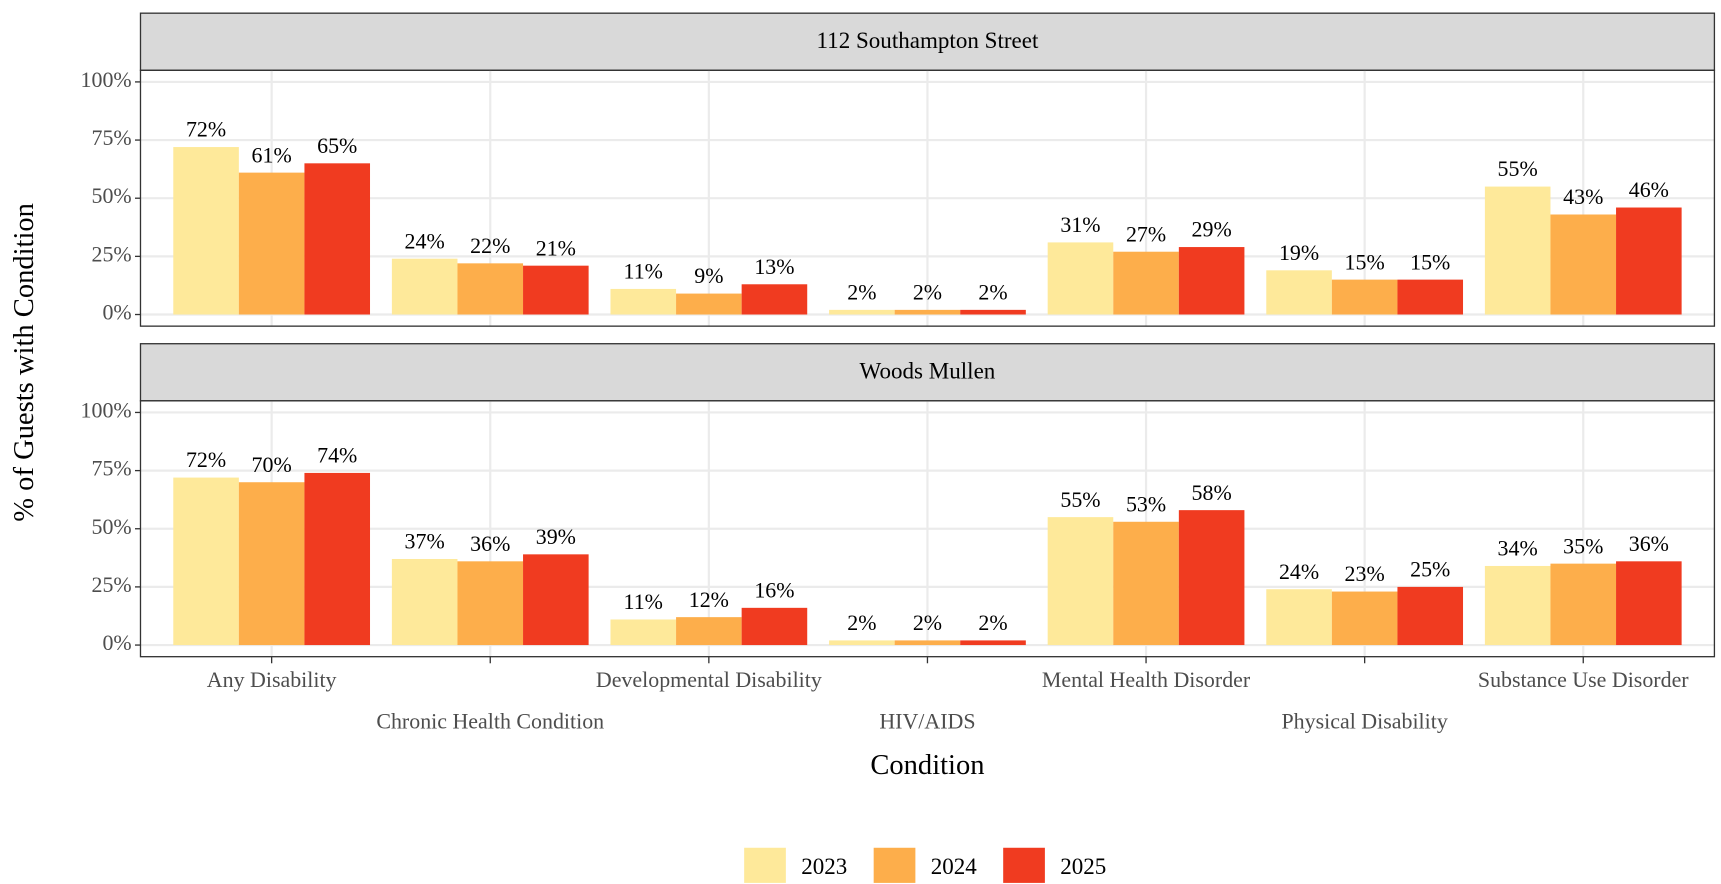  What do you see at coordinates (490, 245) in the screenshot?
I see `value-label: 22%` at bounding box center [490, 245].